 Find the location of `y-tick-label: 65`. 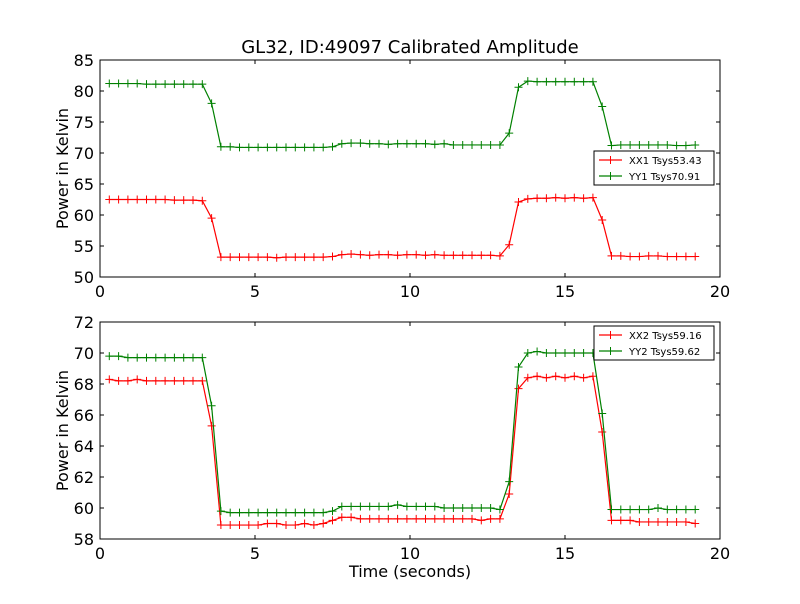

y-tick-label: 65 is located at coordinates (84, 184).